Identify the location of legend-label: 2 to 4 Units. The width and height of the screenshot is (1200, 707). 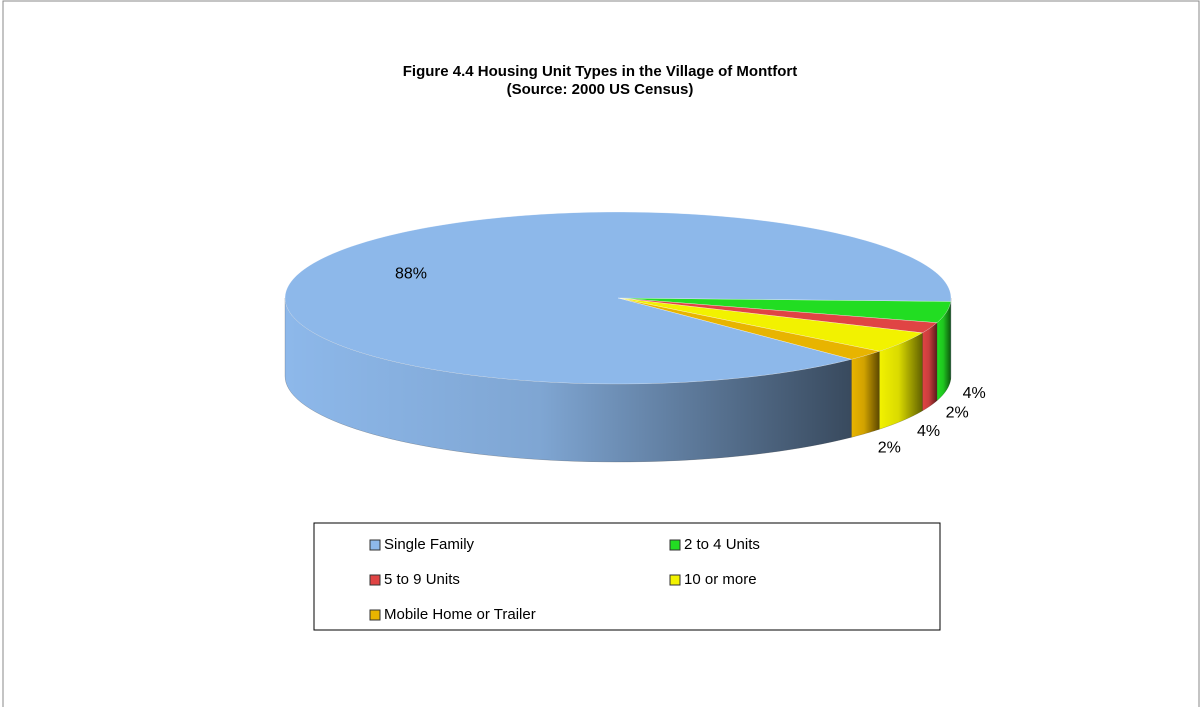
(722, 544).